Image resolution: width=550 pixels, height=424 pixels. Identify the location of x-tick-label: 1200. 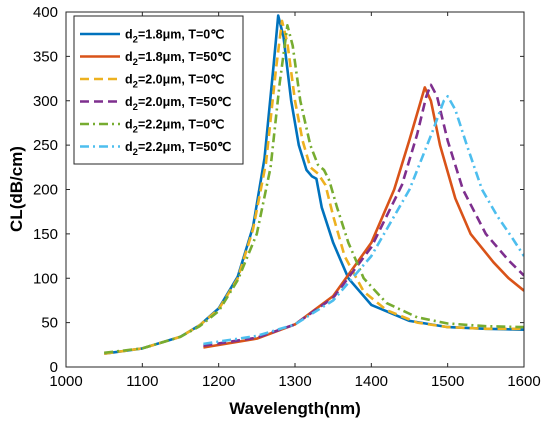
(218, 381).